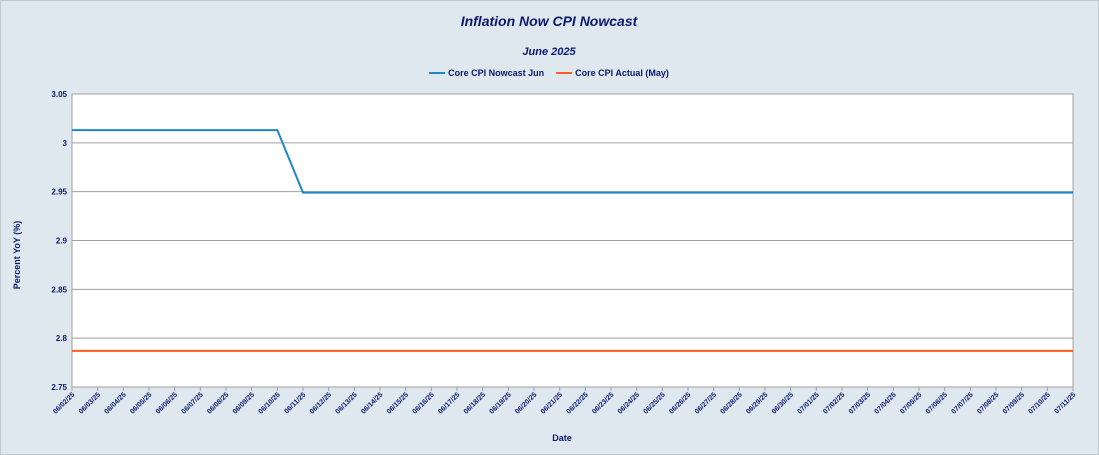 Image resolution: width=1099 pixels, height=455 pixels. What do you see at coordinates (59, 94) in the screenshot?
I see `y-tick-label: 3.05` at bounding box center [59, 94].